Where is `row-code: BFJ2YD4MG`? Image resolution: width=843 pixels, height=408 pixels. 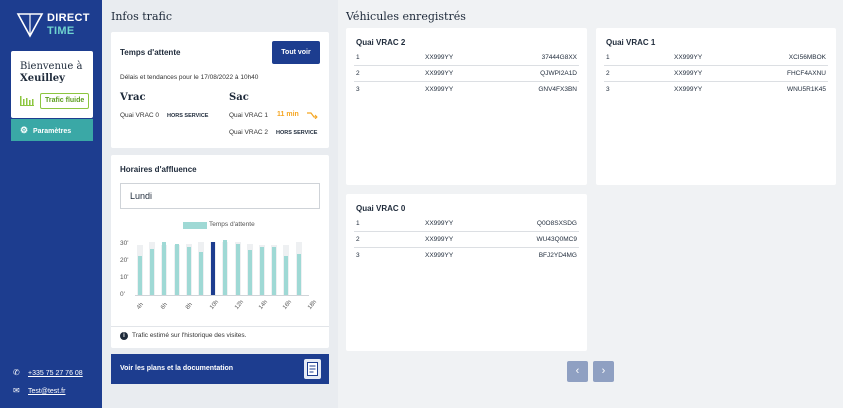
row-code: BFJ2YD4MG is located at coordinates (557, 255).